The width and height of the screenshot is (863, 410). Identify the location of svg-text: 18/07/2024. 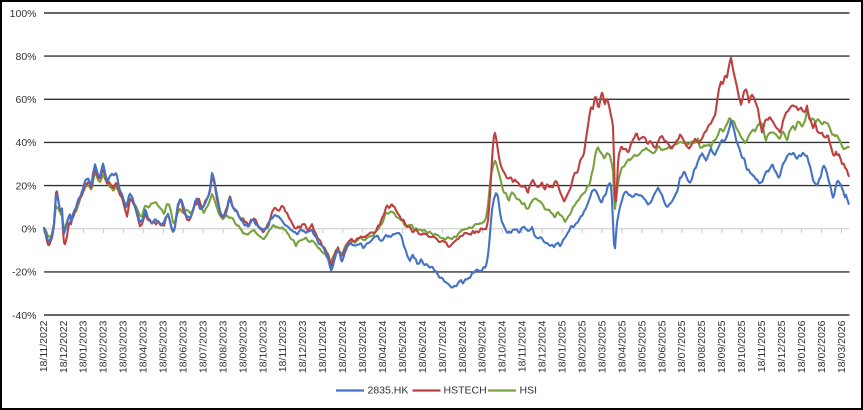
(443, 346).